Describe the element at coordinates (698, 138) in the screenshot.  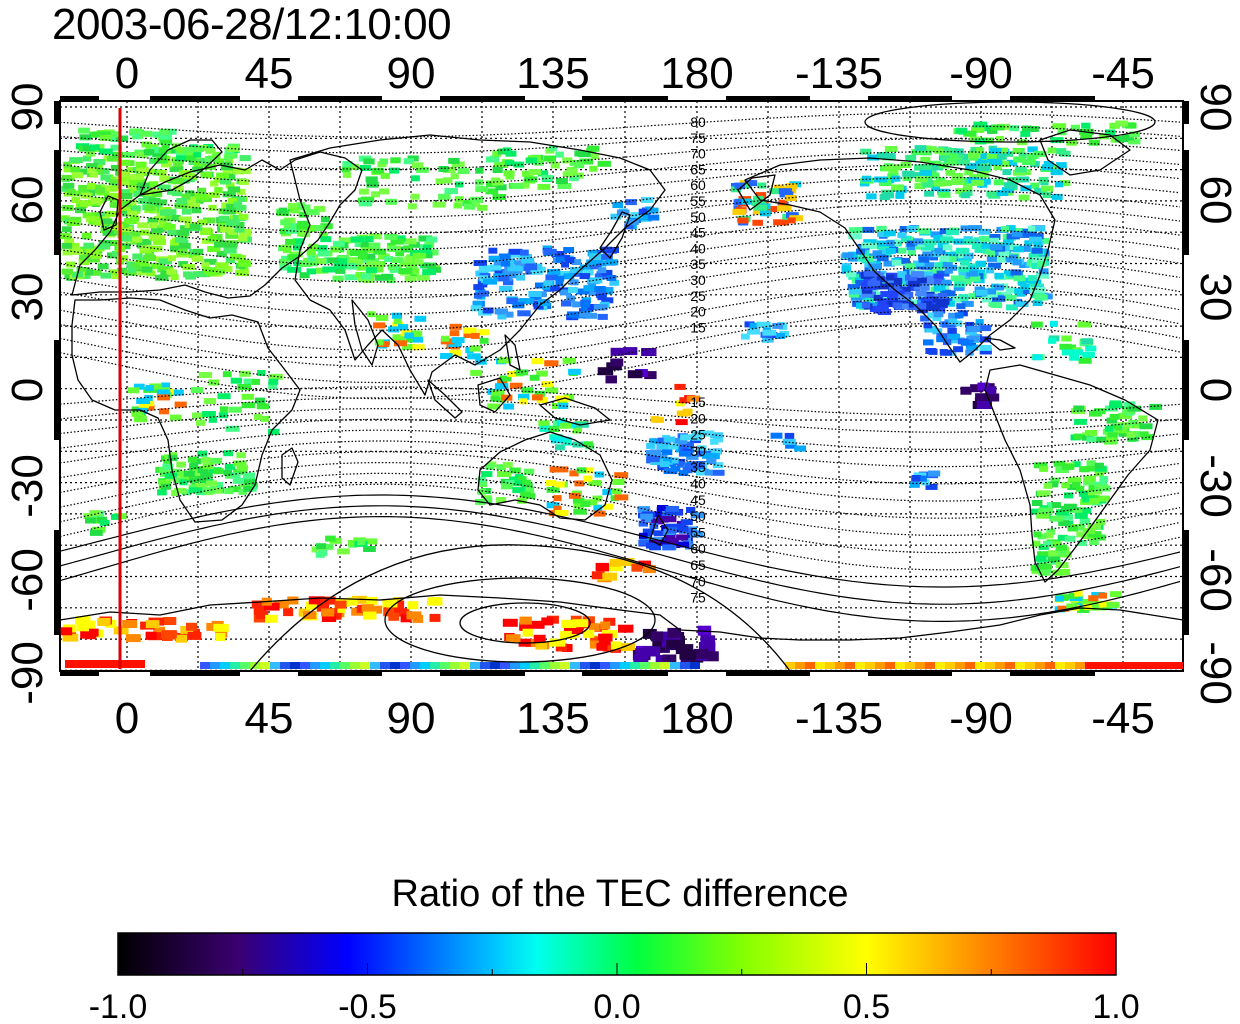
I see `contour-label-north: 75` at that location.